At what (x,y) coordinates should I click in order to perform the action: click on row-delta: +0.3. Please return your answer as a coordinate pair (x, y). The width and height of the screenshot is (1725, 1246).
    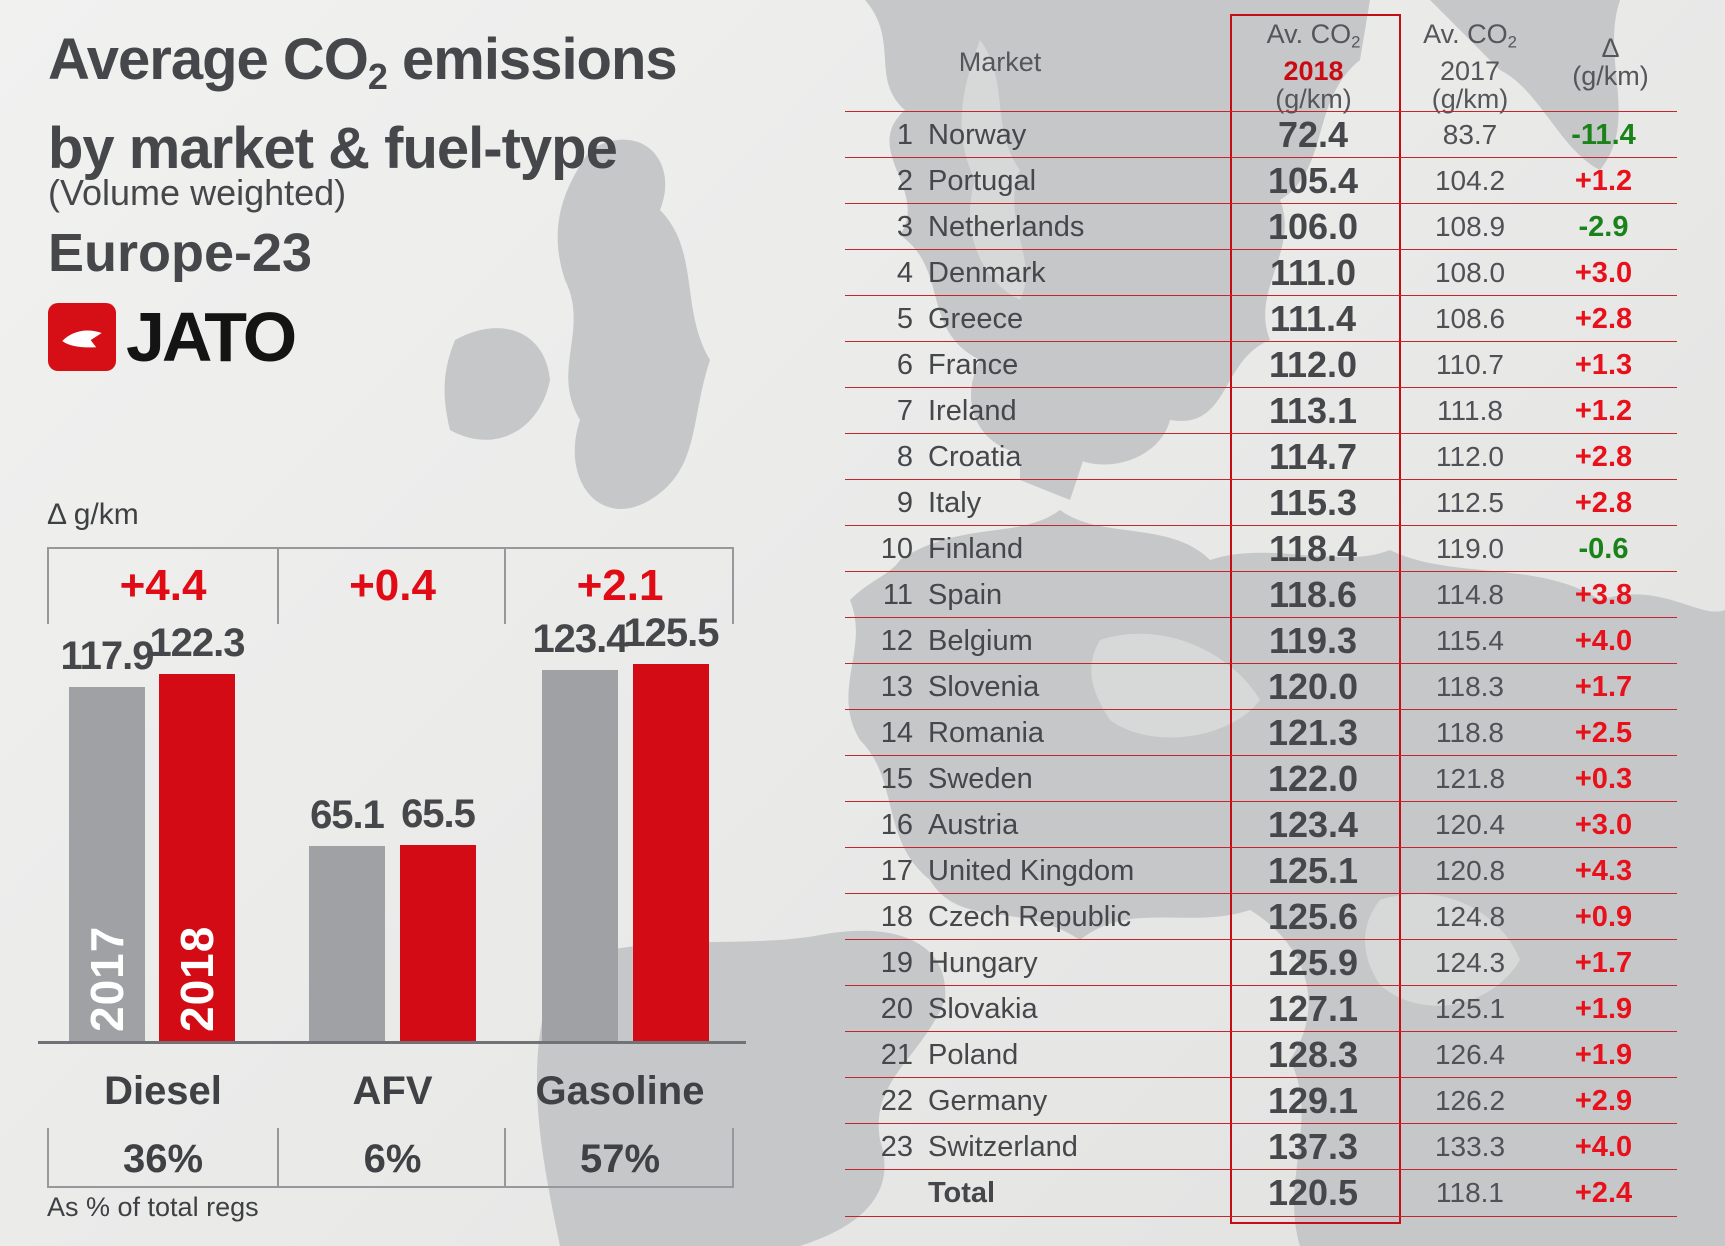
    Looking at the image, I should click on (1603, 779).